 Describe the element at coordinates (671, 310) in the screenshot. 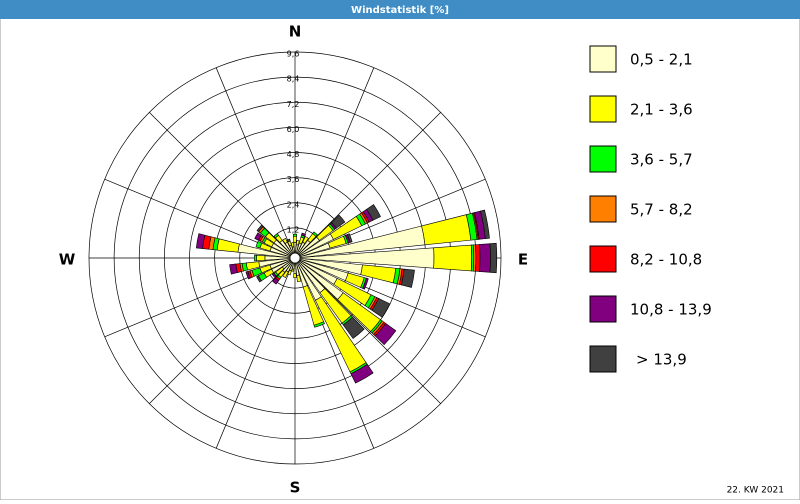

I see `legend-label: 10,8 - 13,9` at that location.